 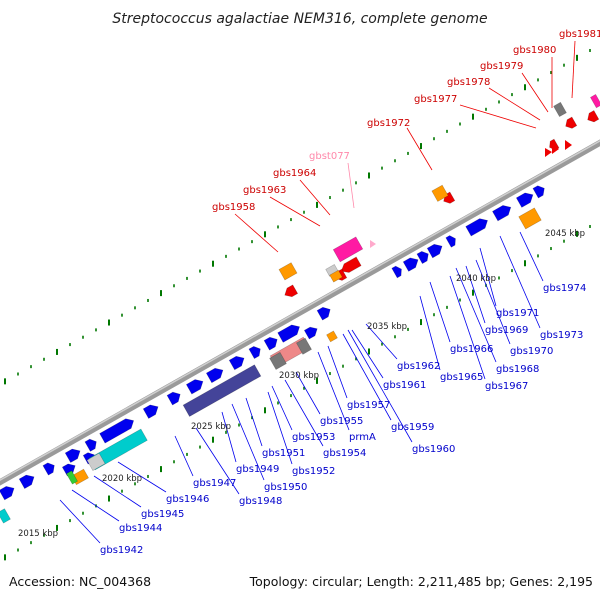 What do you see at coordinates (362, 437) in the screenshot?
I see `gene-label: prmA` at bounding box center [362, 437].